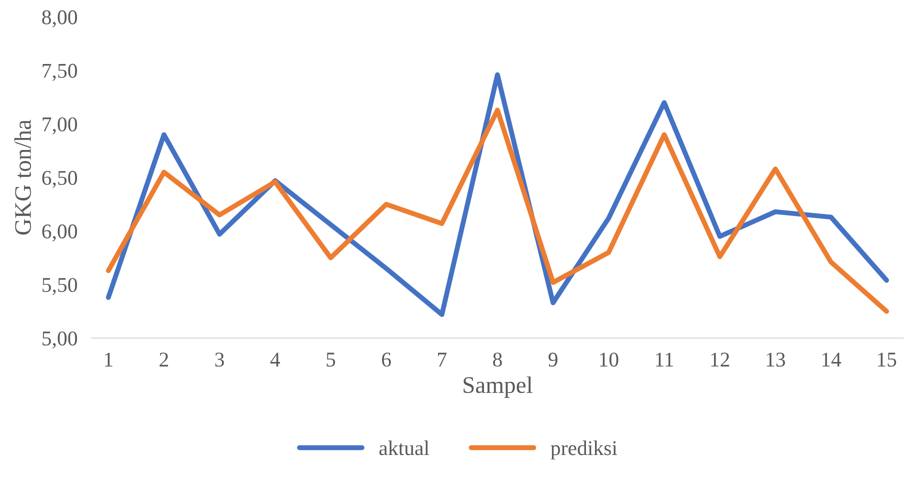 This screenshot has width=917, height=483. What do you see at coordinates (609, 359) in the screenshot?
I see `x-tick-label: 10` at bounding box center [609, 359].